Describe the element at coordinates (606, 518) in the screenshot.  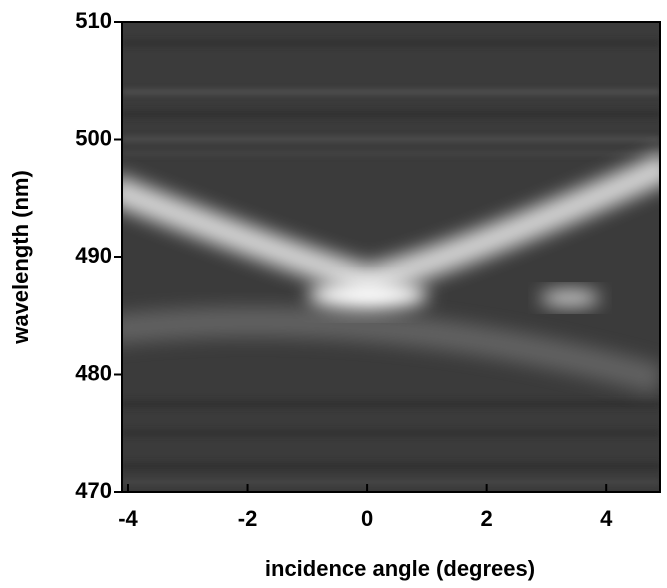
I see `x-tick-label: 4` at that location.